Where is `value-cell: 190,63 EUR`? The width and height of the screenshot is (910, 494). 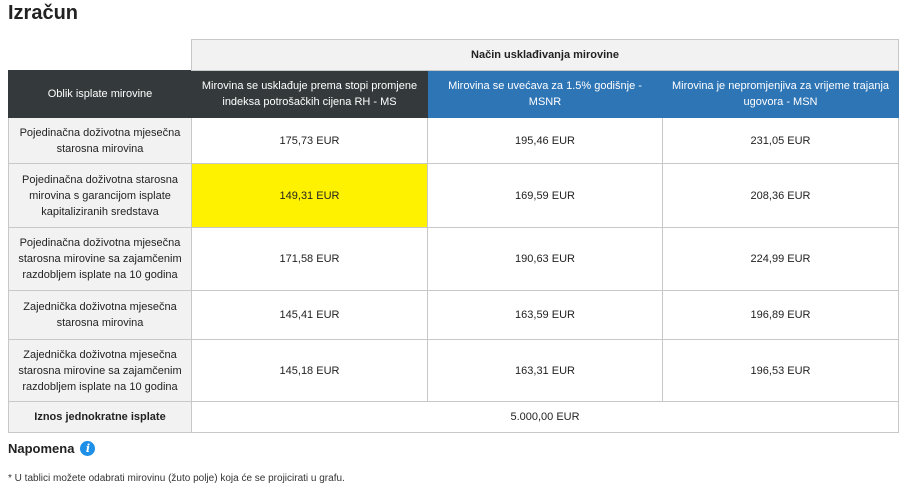
value-cell: 190,63 EUR is located at coordinates (545, 259).